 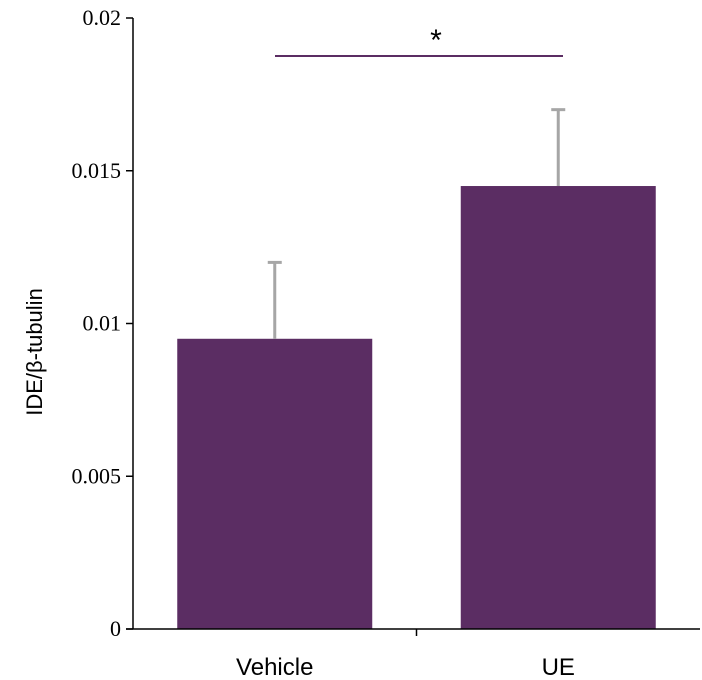 What do you see at coordinates (436, 40) in the screenshot?
I see `significance-asterisk: *` at bounding box center [436, 40].